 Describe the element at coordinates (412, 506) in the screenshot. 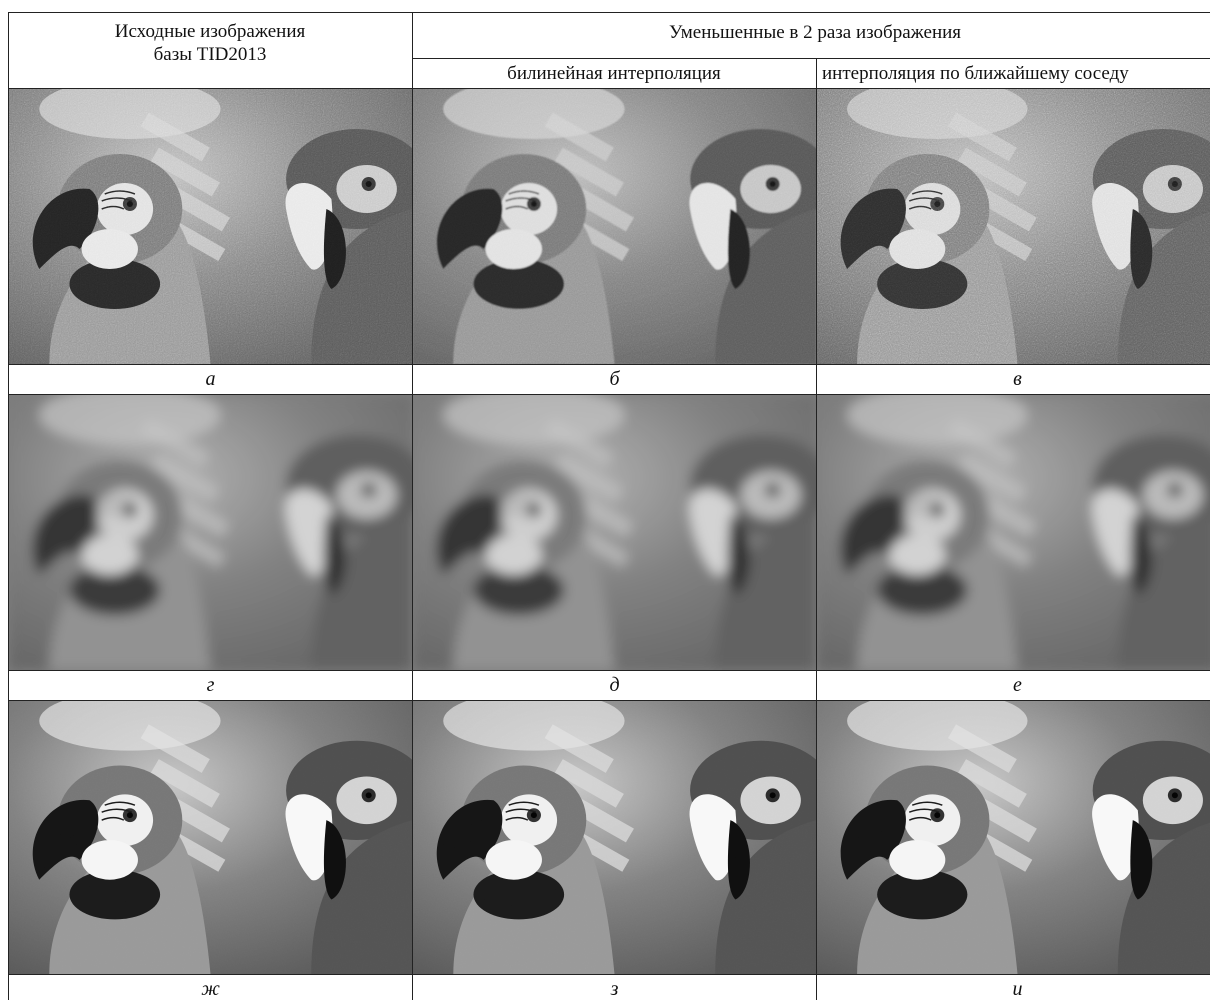

I see `rule-col1` at that location.